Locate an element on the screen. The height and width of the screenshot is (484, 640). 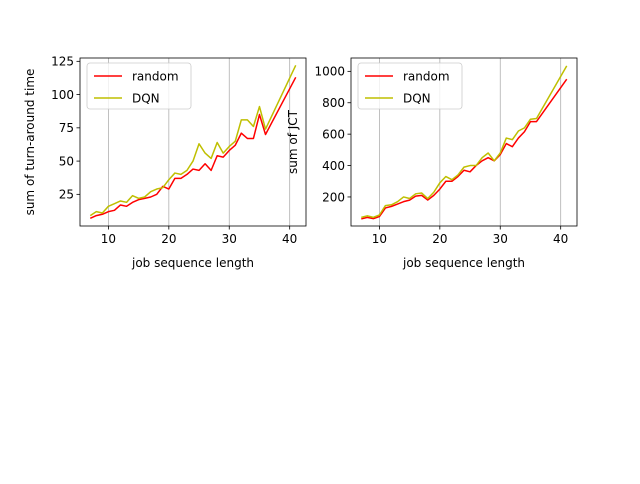
y-tick-label: 100 is located at coordinates (62, 95).